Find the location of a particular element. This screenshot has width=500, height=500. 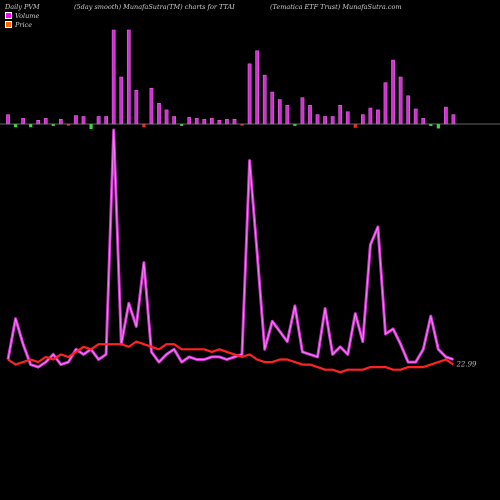

price-line is located at coordinates (231, 357).